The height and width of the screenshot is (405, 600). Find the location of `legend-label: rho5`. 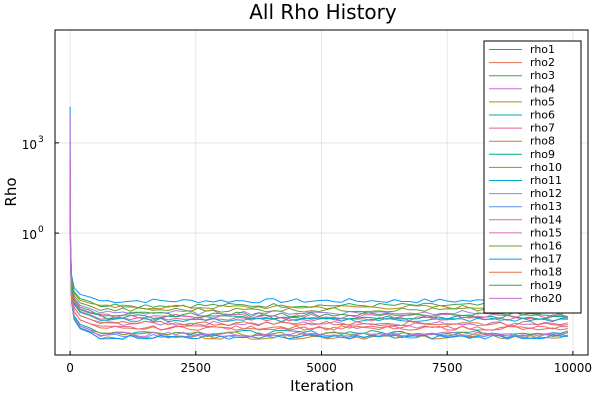

legend-label: rho5 is located at coordinates (542, 101).